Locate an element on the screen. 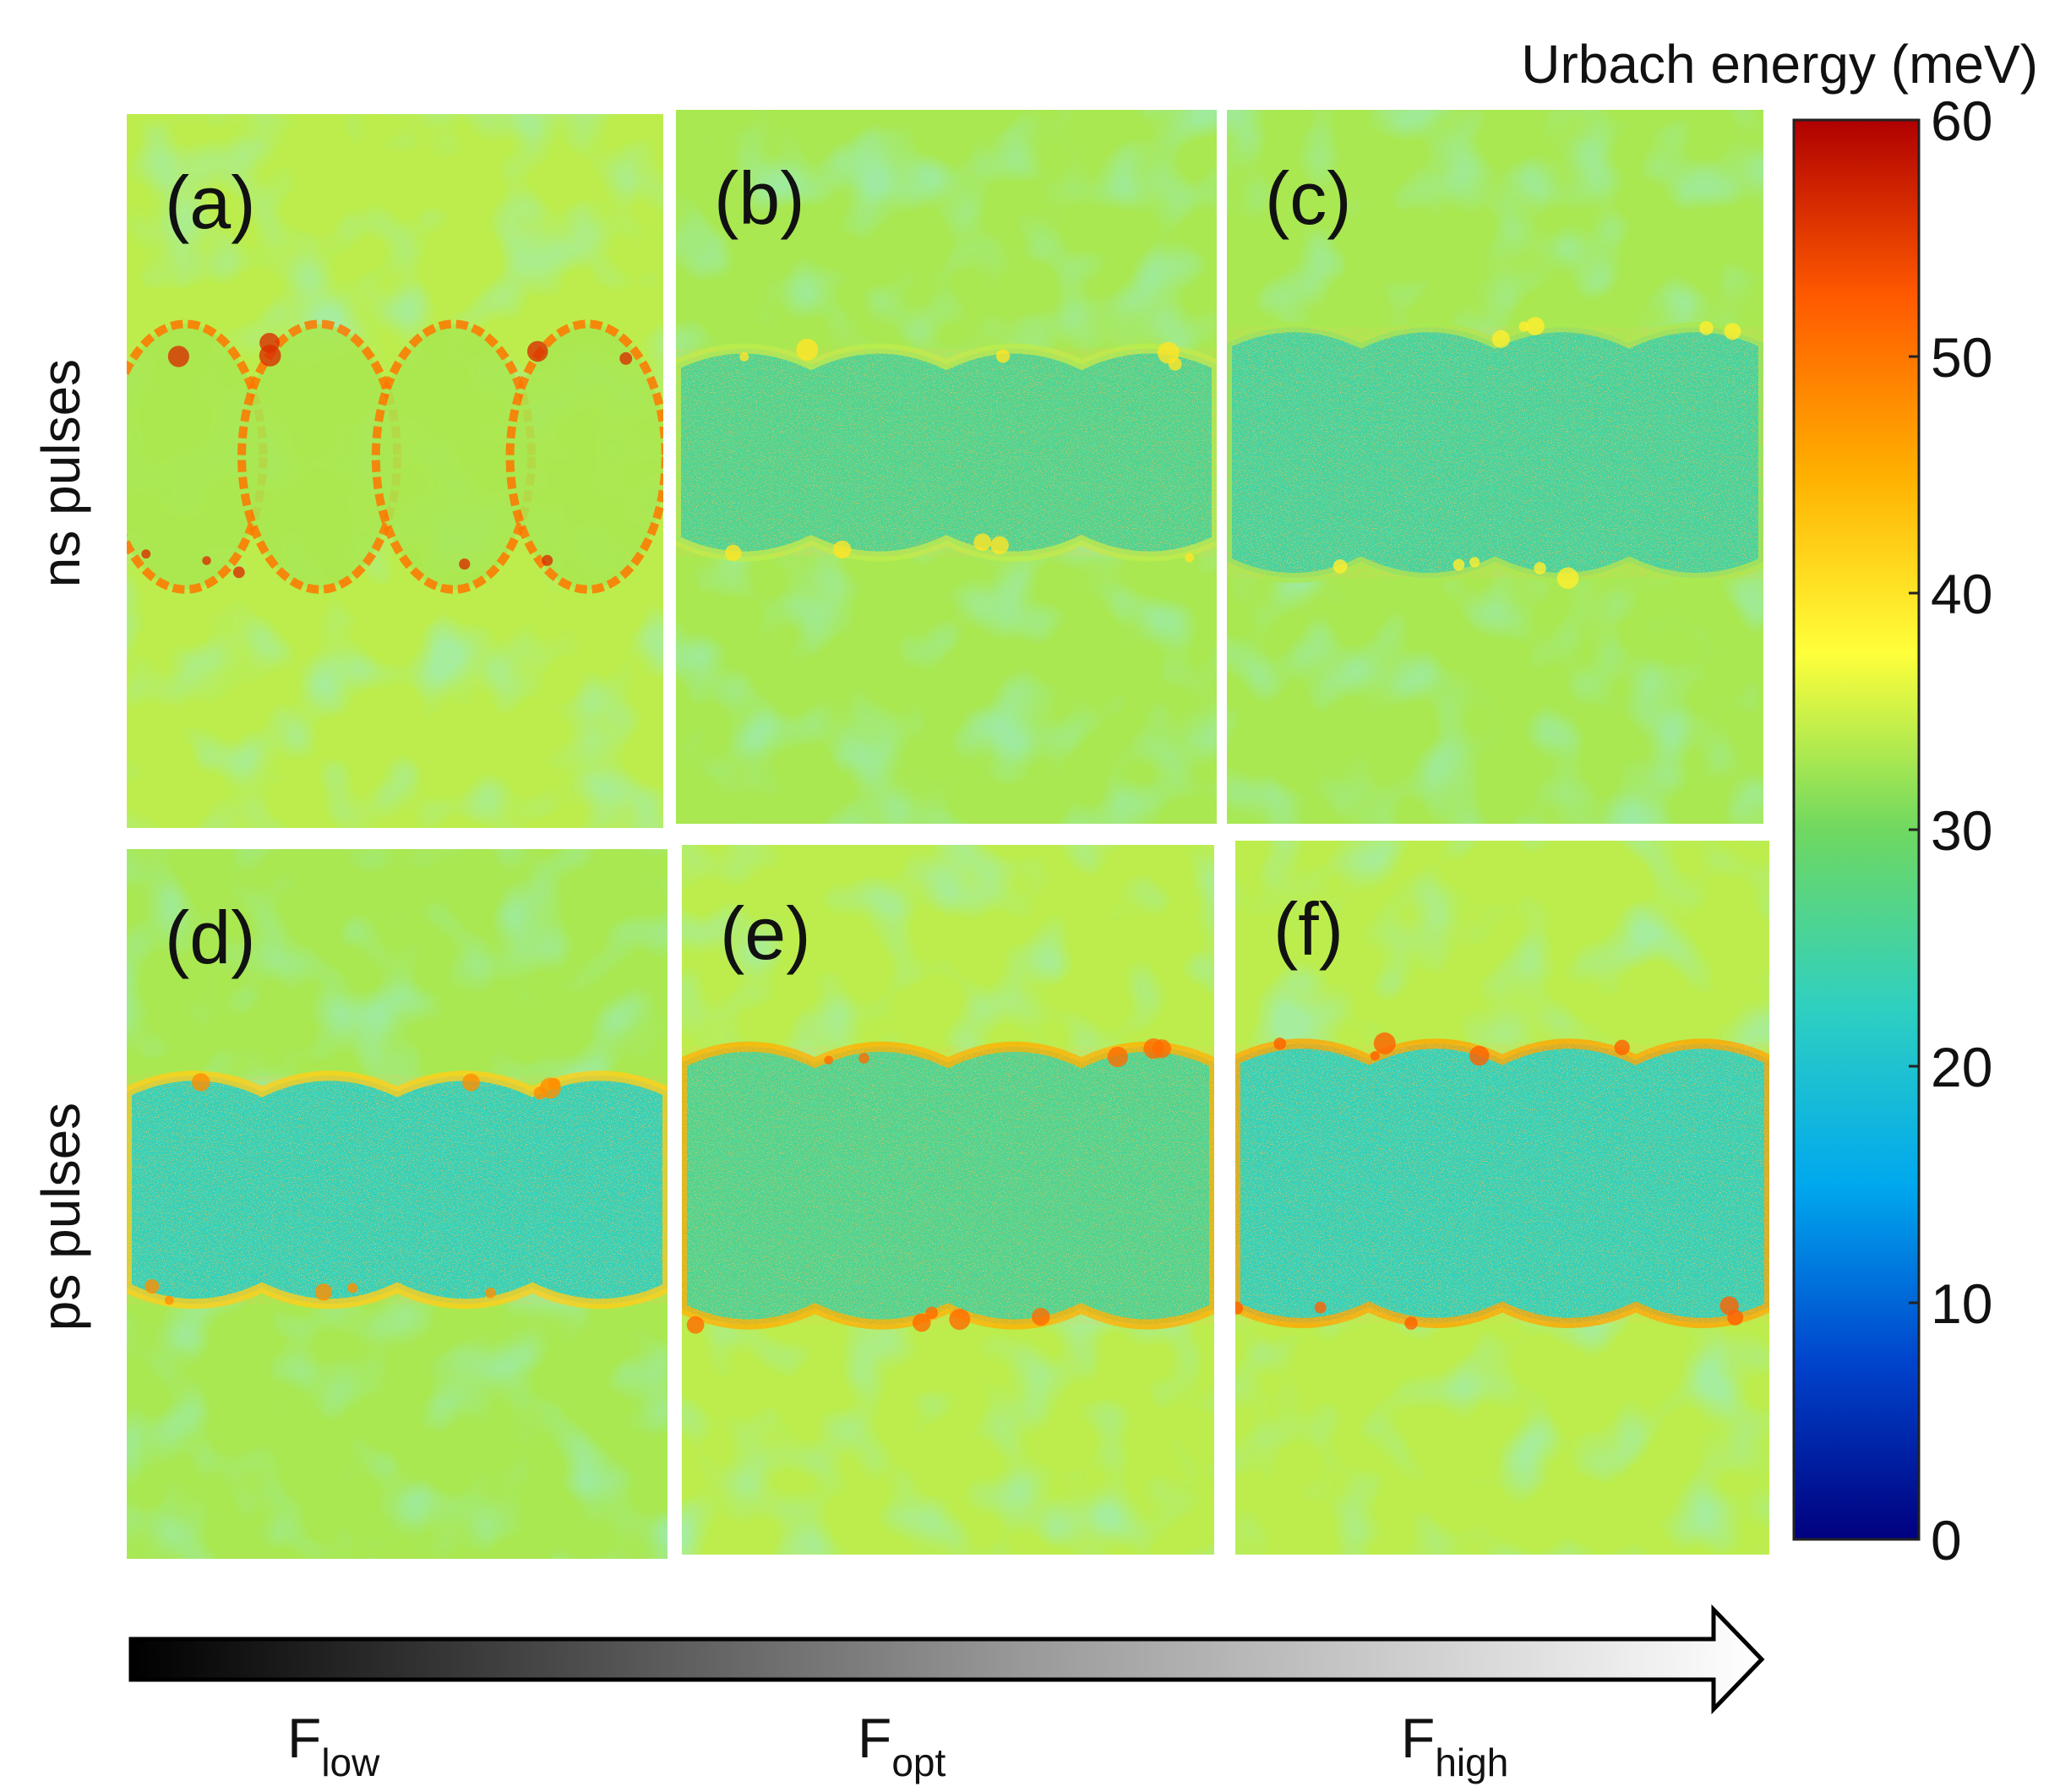 The width and height of the screenshot is (2049, 1792). colorbar-tick-label: 20 is located at coordinates (1962, 1067).